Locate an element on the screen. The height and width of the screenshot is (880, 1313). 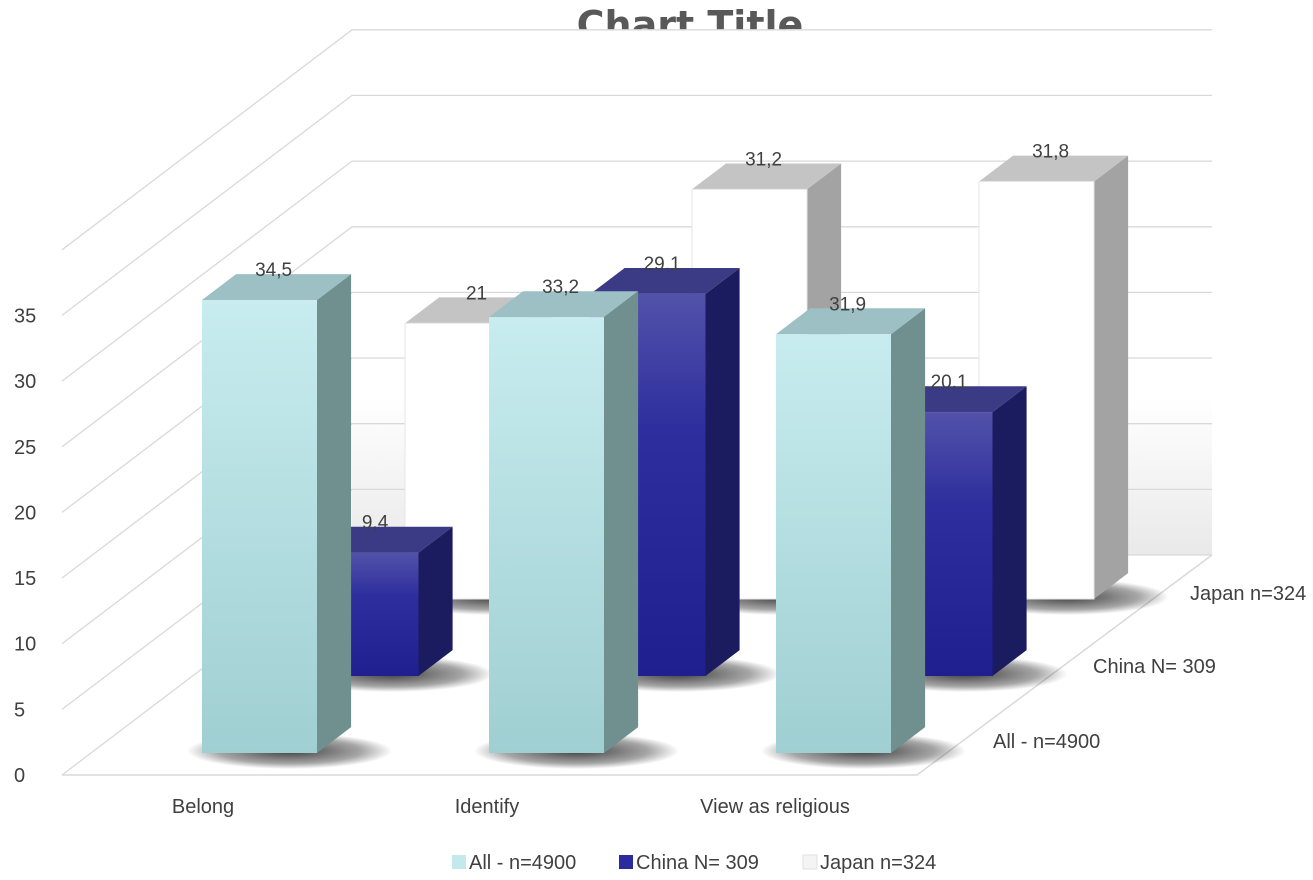
legend-label: China N= 309 is located at coordinates (697, 863).